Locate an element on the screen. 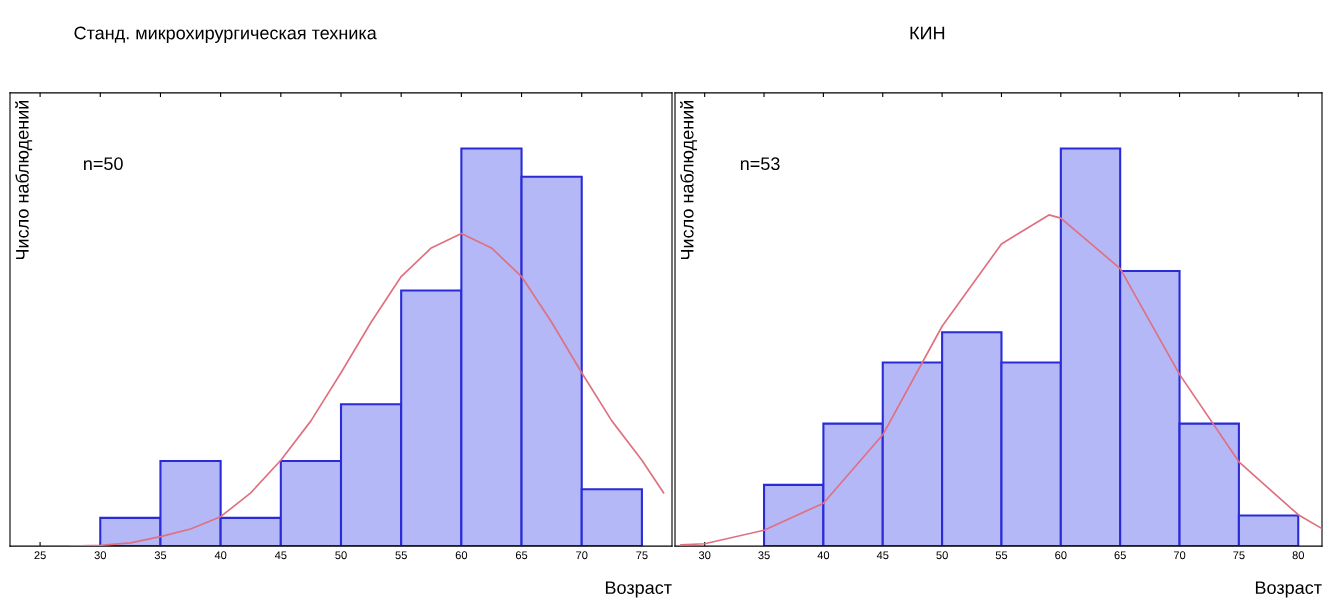 This screenshot has height=615, width=1325. chart-title: Станд. микрохирургическая техника is located at coordinates (225, 34).